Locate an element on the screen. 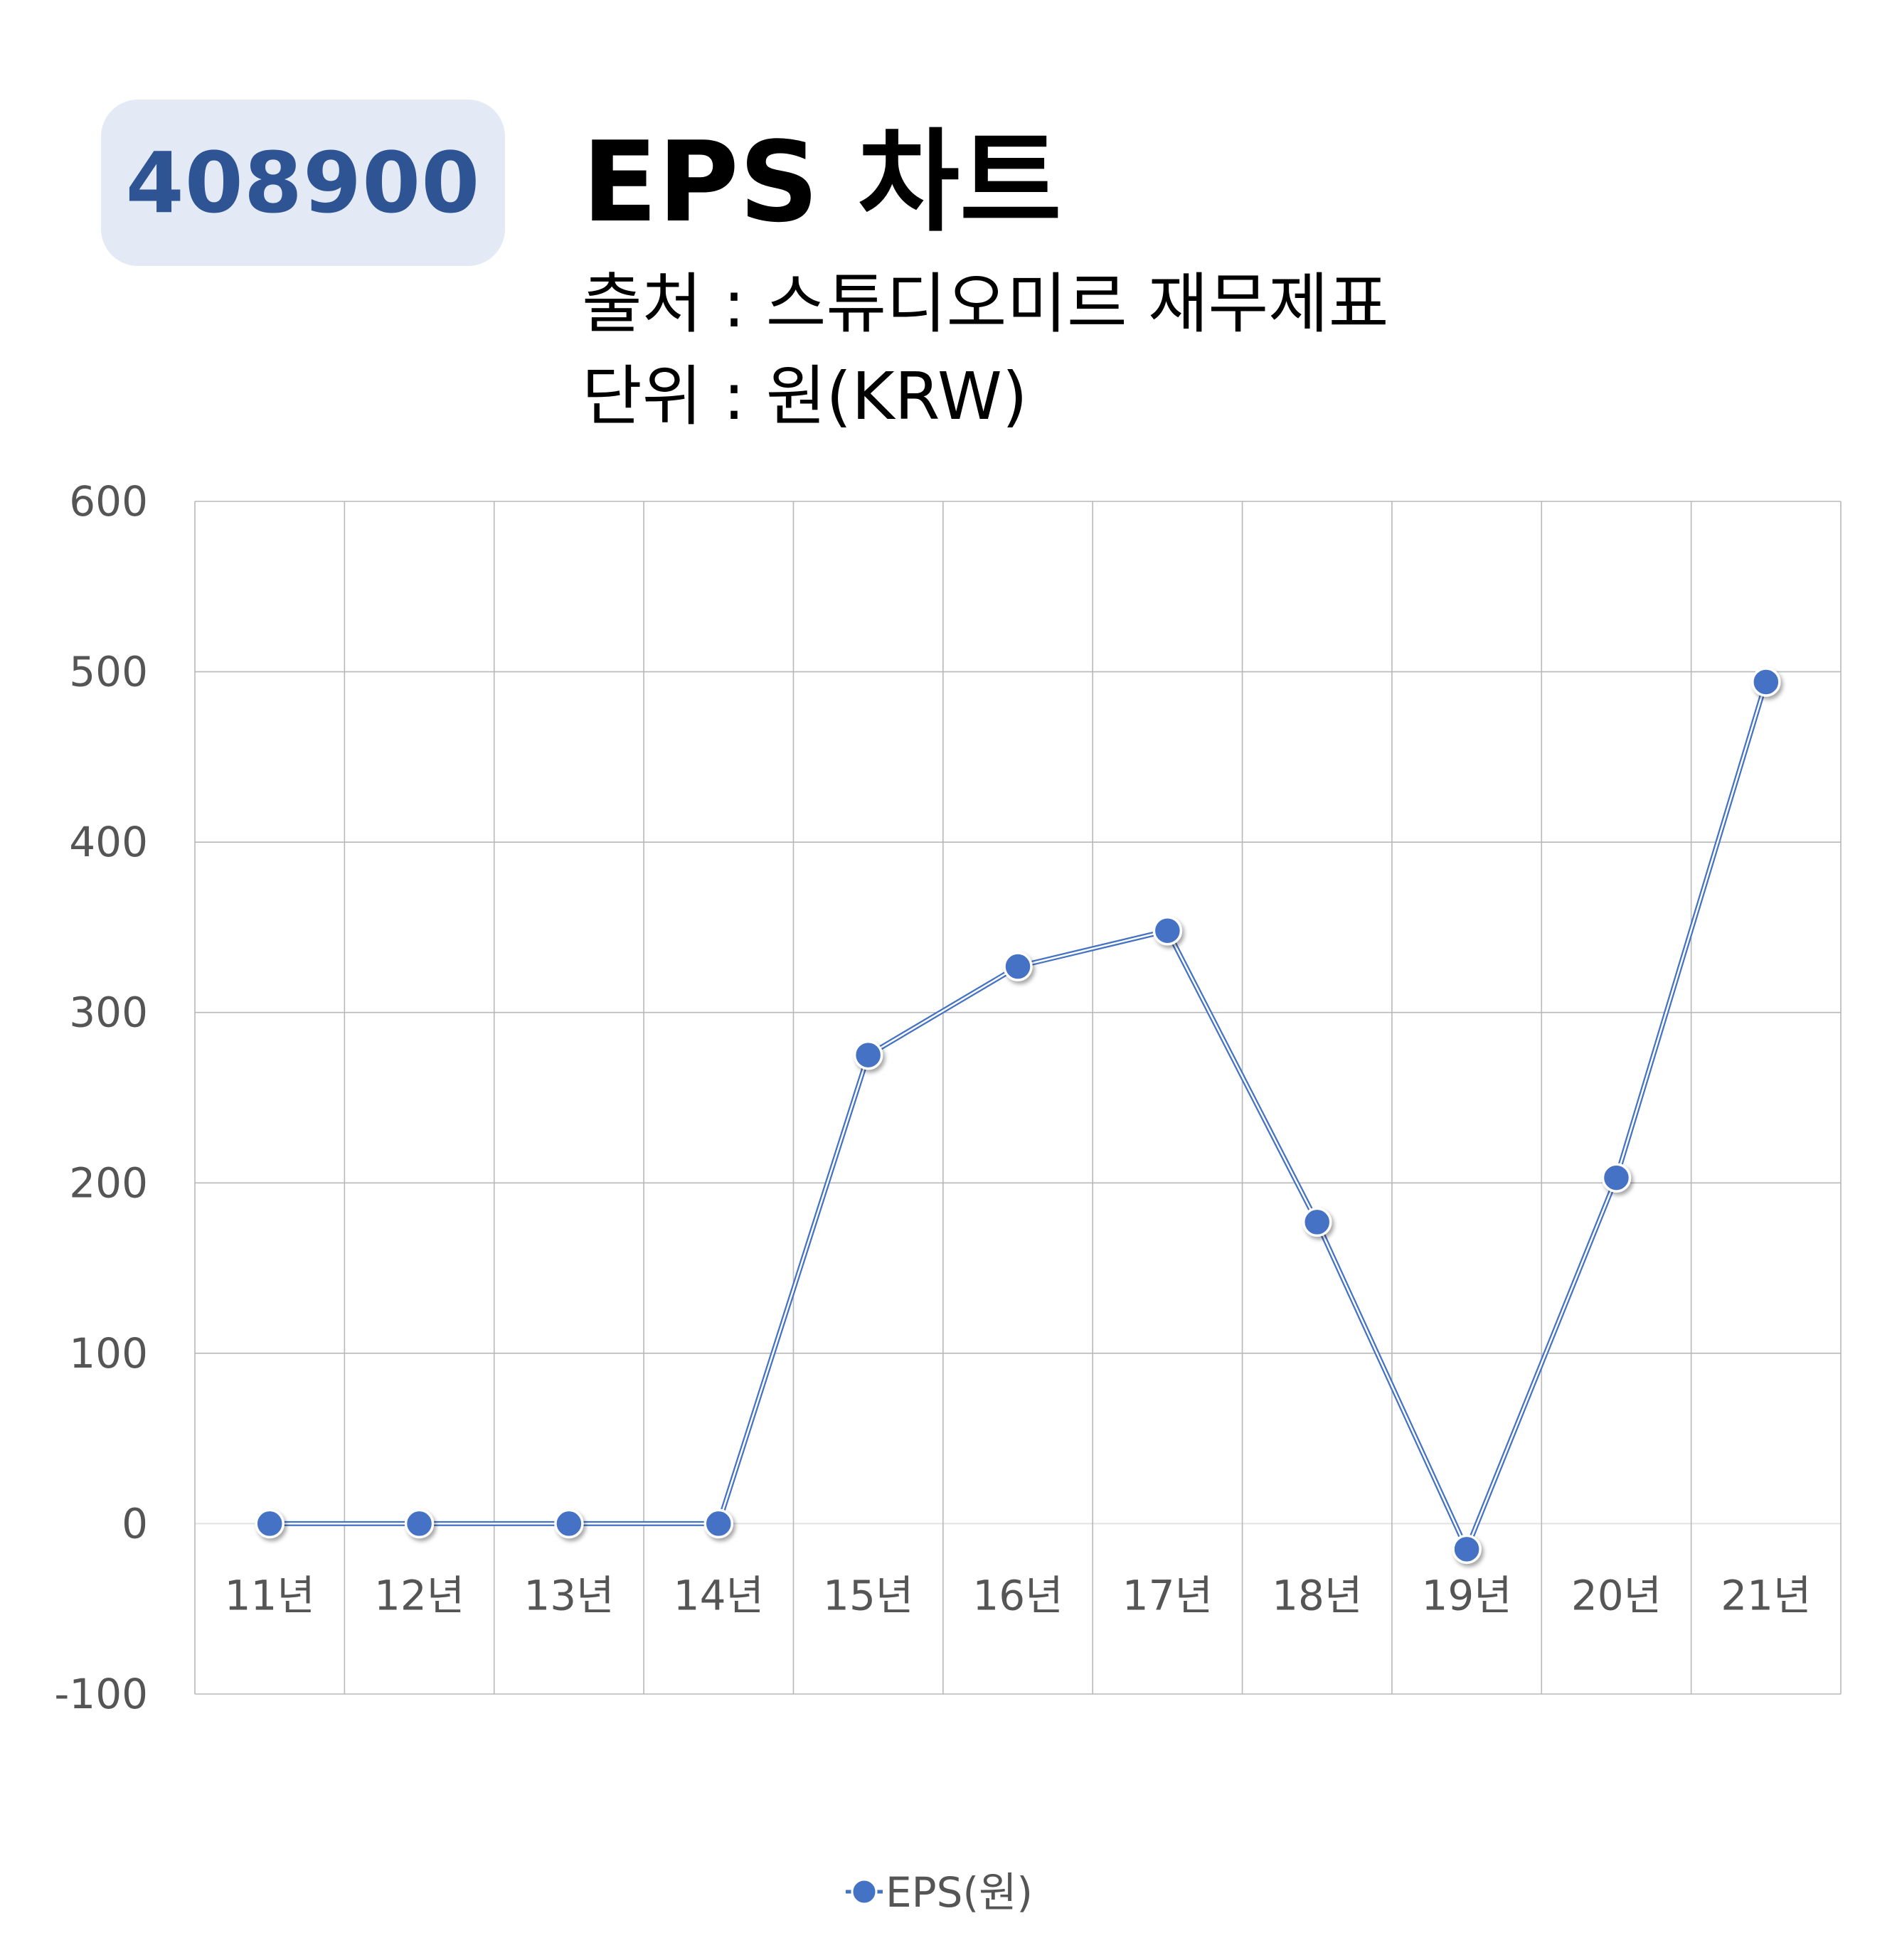  y-tick-label: -100 is located at coordinates (101, 1694).